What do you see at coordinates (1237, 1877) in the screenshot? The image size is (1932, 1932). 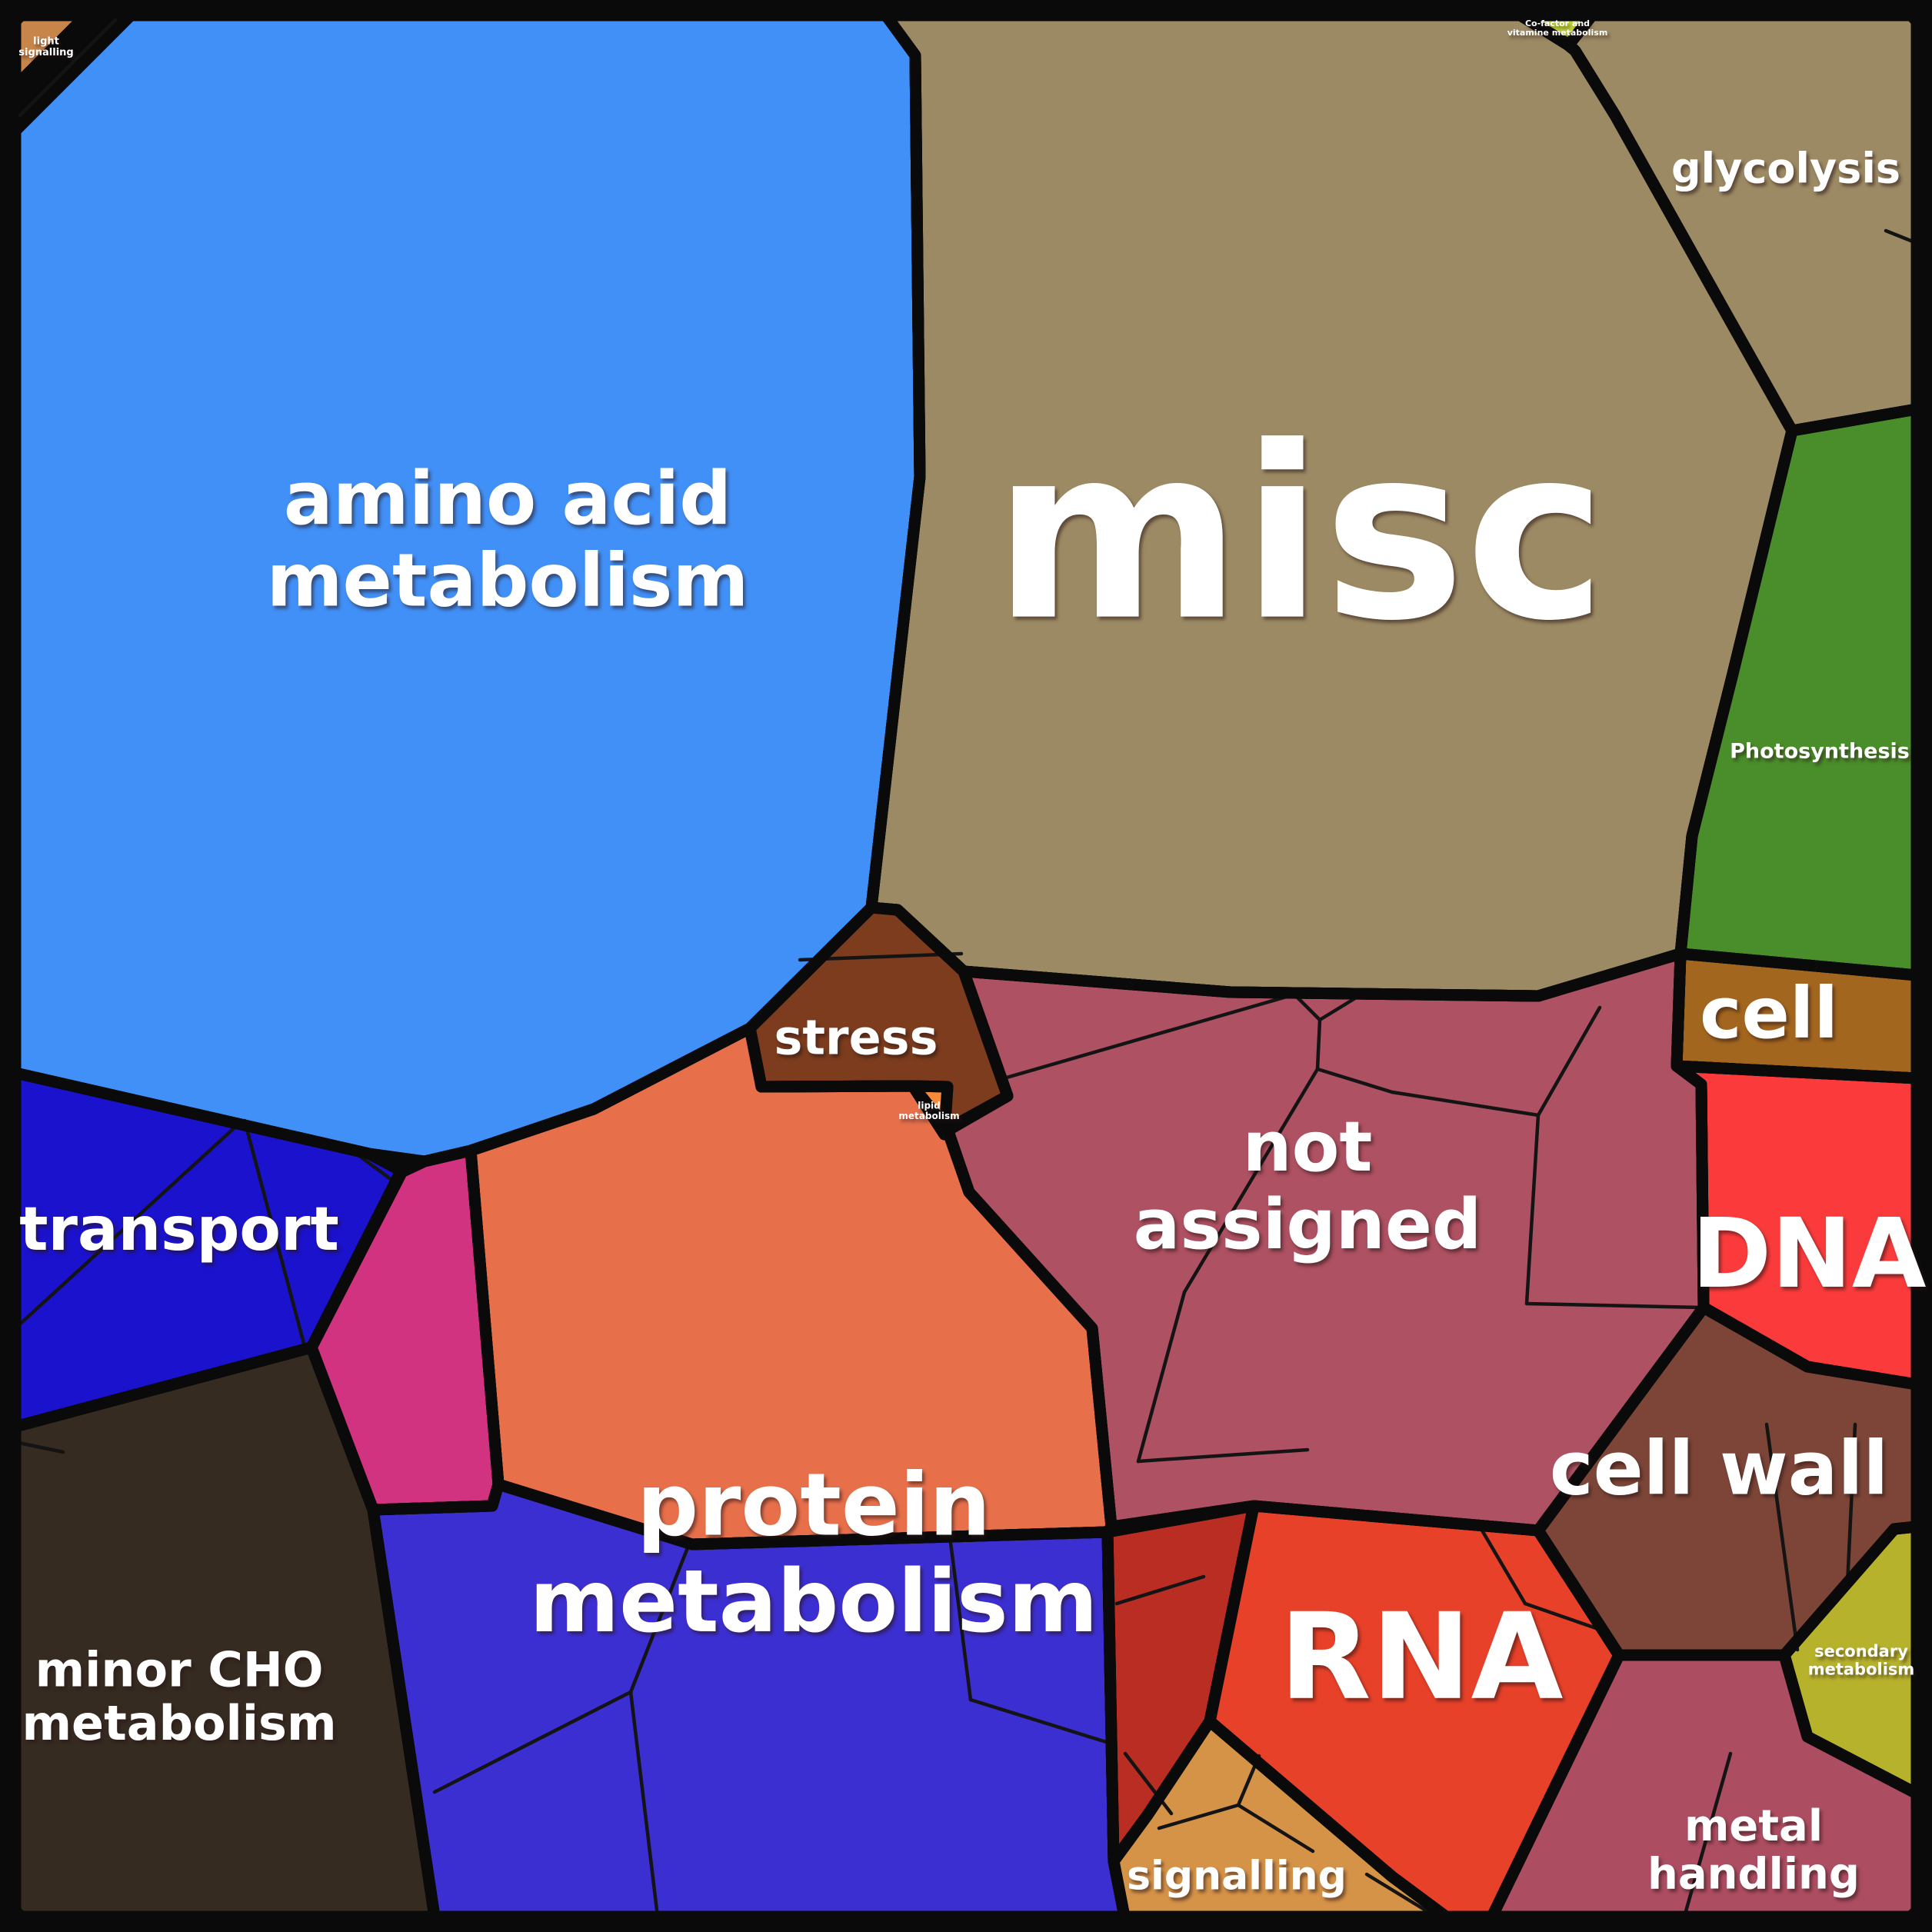 I see `signalling-label: signalling` at bounding box center [1237, 1877].